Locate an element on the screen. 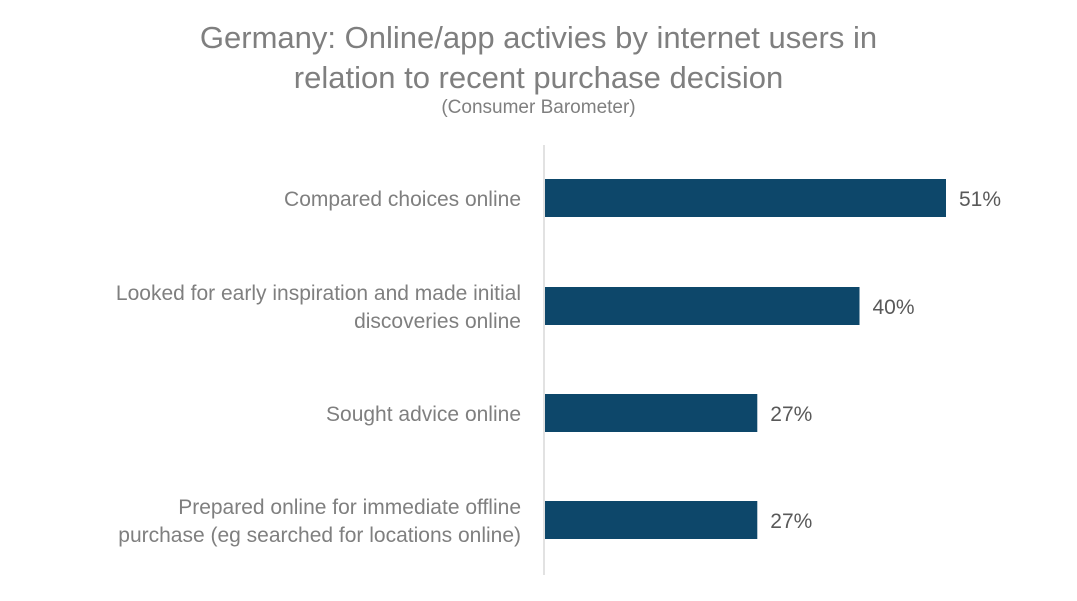 Image resolution: width=1077 pixels, height=601 pixels. category-label-2-line-0: Sought advice online is located at coordinates (423, 414).